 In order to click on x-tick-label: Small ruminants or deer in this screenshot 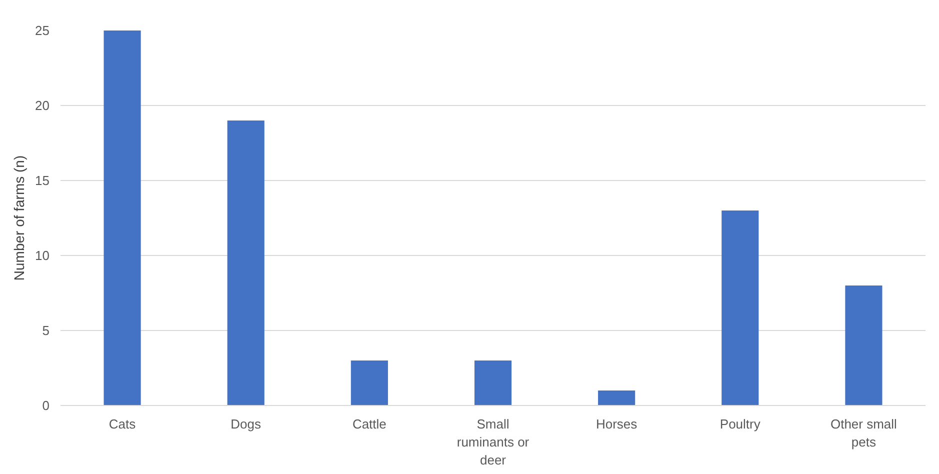, I will do `click(493, 442)`.